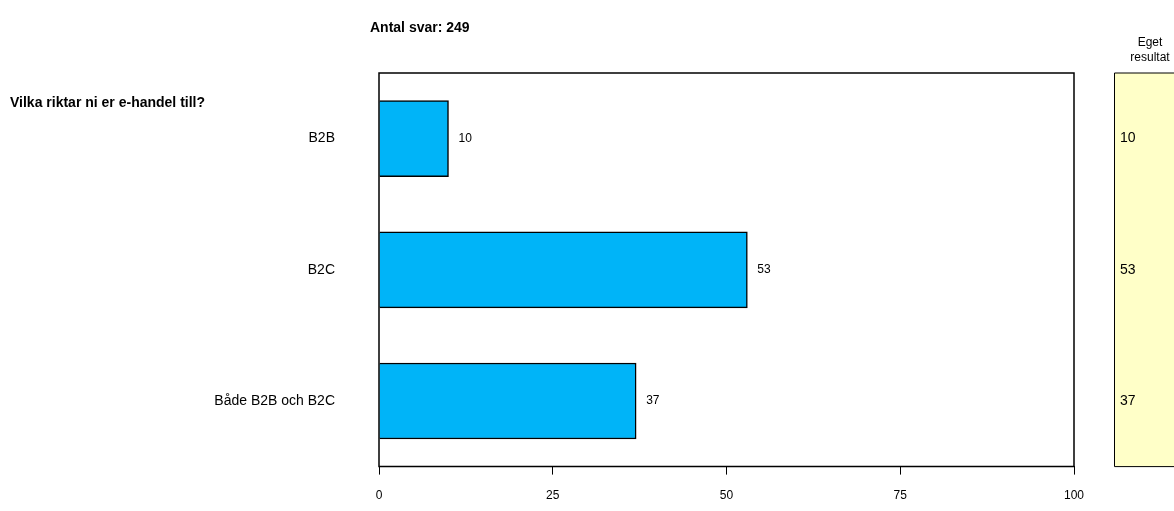 Image resolution: width=1174 pixels, height=511 pixels. I want to click on chart-title: Antal svar: 249, so click(420, 26).